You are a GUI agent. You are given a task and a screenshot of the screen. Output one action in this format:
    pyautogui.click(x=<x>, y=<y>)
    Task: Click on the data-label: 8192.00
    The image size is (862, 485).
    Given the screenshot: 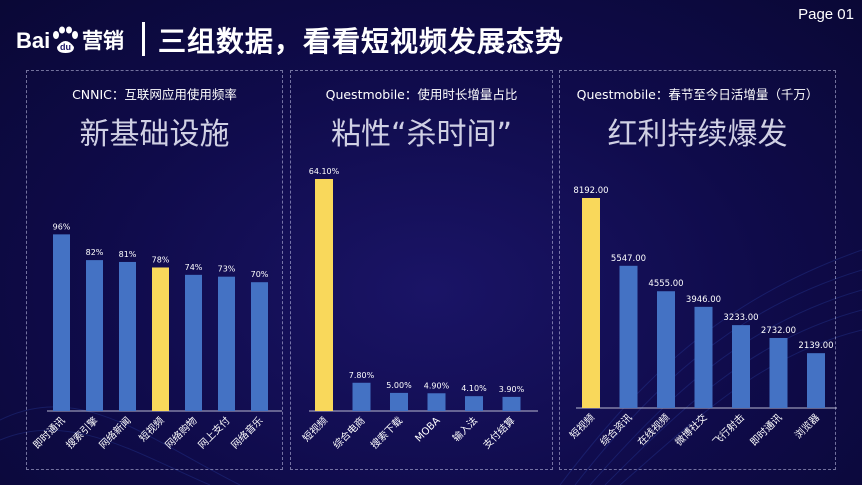 What is the action you would take?
    pyautogui.click(x=590, y=191)
    